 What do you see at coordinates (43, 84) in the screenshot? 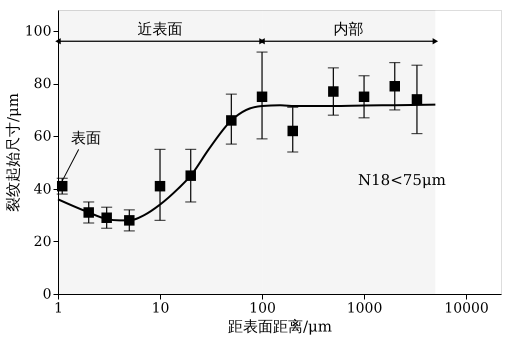
I see `y-tick-label: 80` at bounding box center [43, 84].